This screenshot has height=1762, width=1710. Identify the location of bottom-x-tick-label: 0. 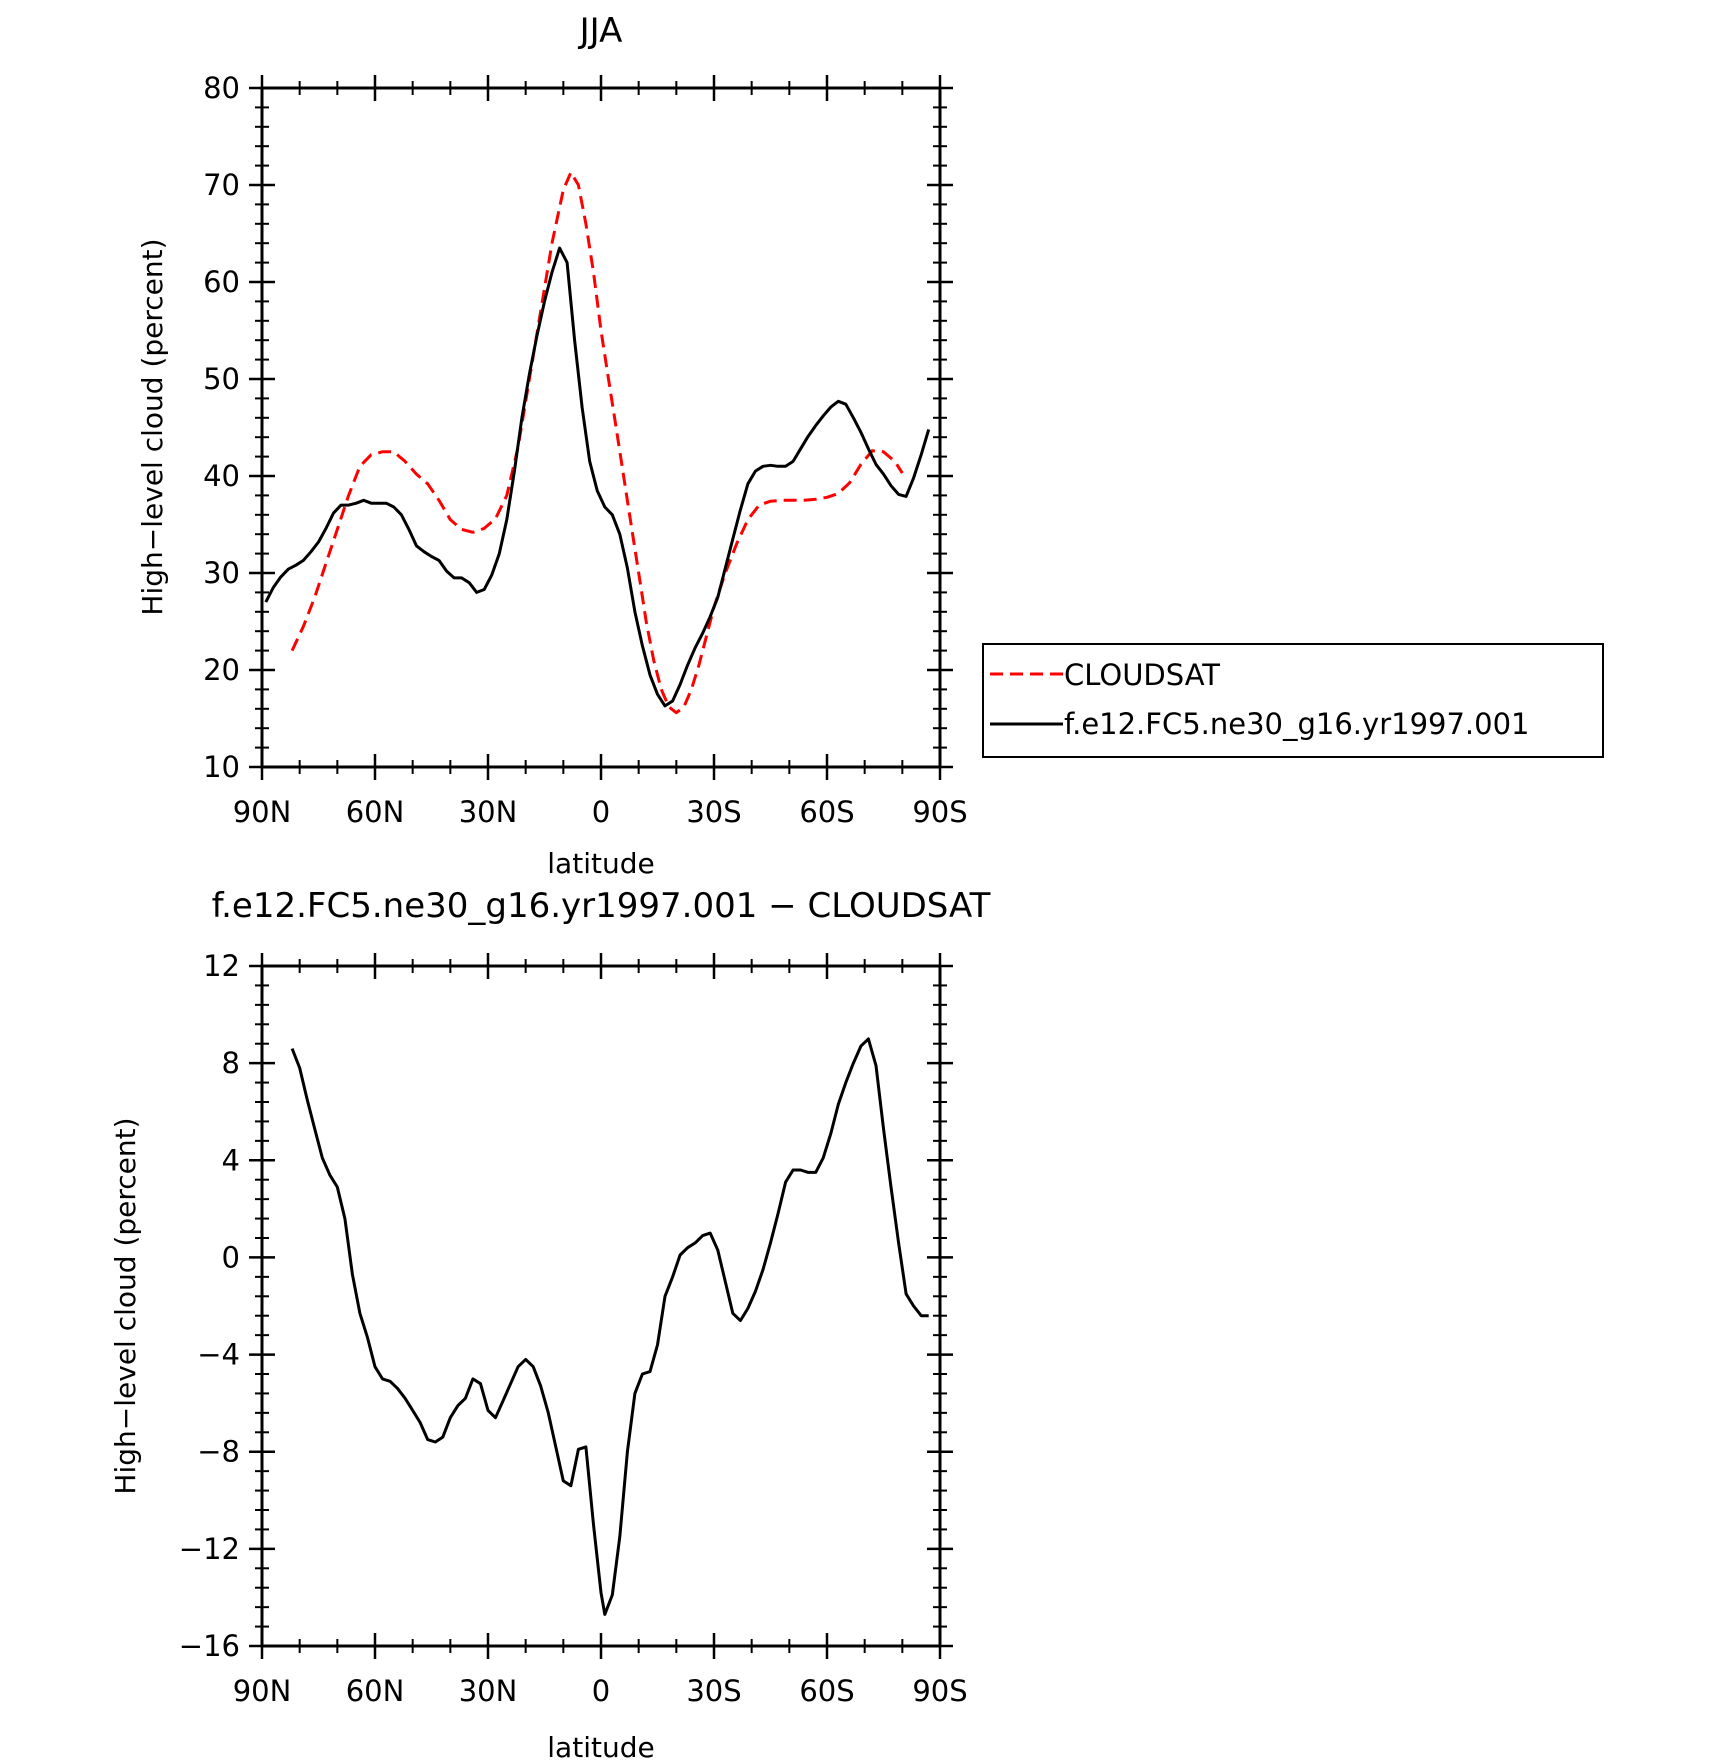
(601, 1691).